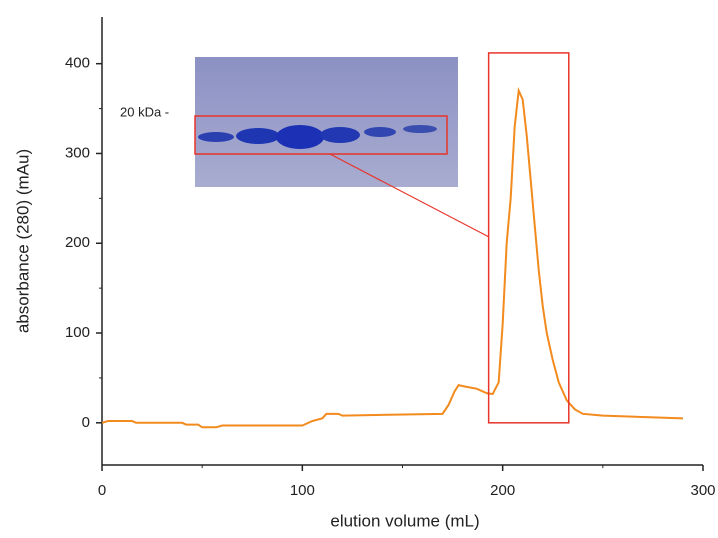 This screenshot has width=718, height=538. Describe the element at coordinates (77, 332) in the screenshot. I see `y-tick-label: 100` at that location.